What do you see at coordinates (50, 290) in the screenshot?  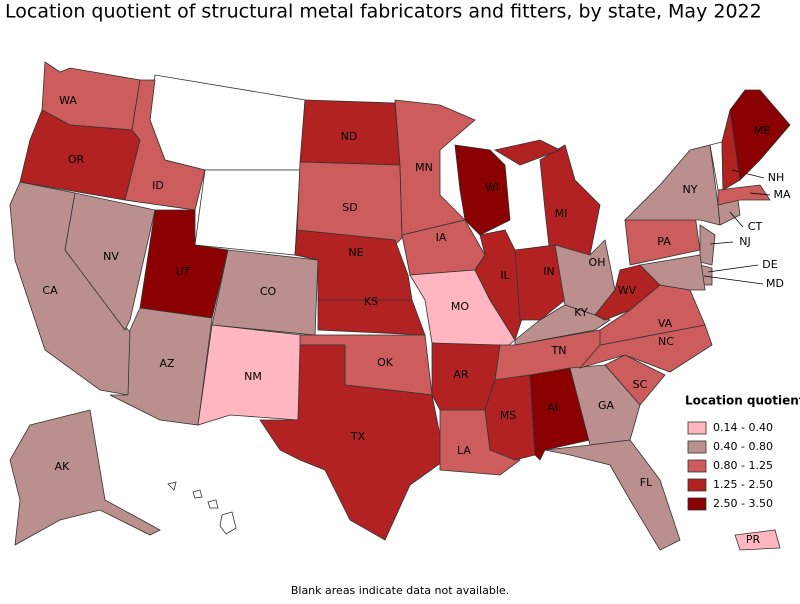 I see `state-label: CA` at bounding box center [50, 290].